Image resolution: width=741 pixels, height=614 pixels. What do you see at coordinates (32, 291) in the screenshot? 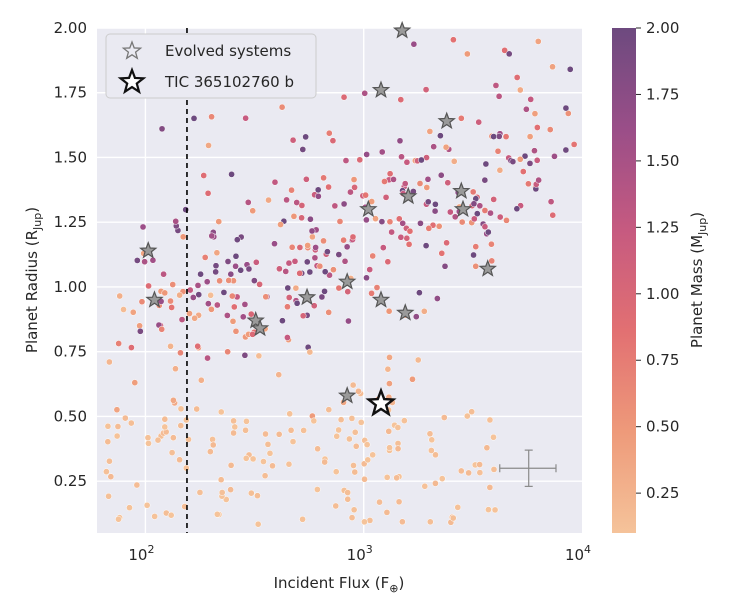
I see `y-axis-label-text: Planet Radius (R` at bounding box center [32, 291].